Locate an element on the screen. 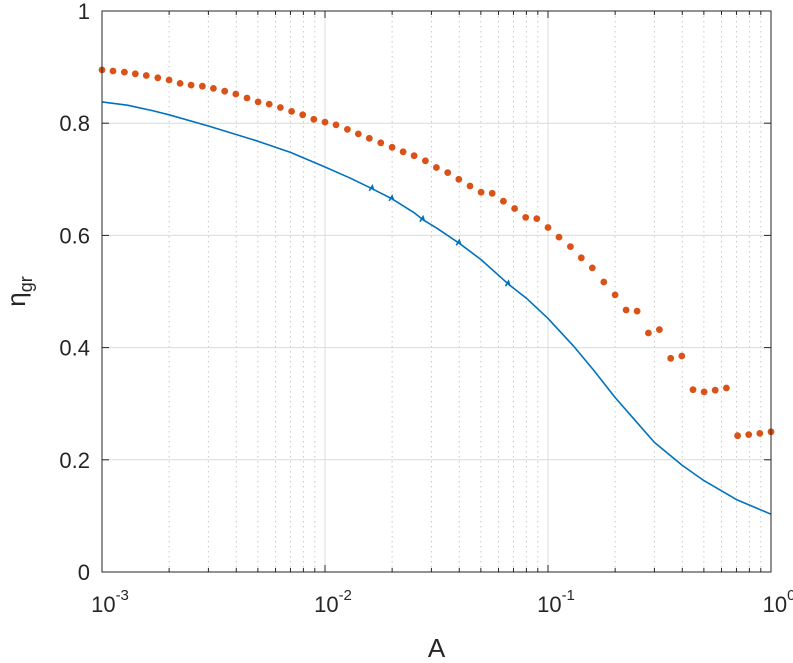 The height and width of the screenshot is (663, 793). x-tick-exponent: -2 is located at coordinates (345, 595).